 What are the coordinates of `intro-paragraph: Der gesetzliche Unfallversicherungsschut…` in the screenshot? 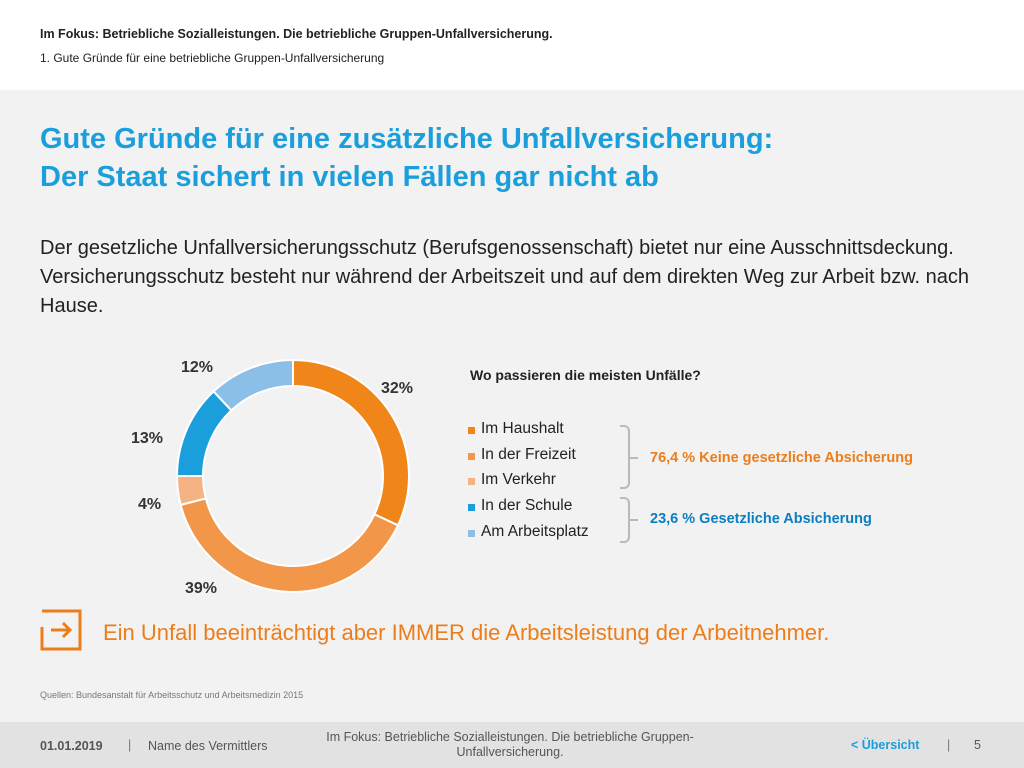 It's located at (505, 277).